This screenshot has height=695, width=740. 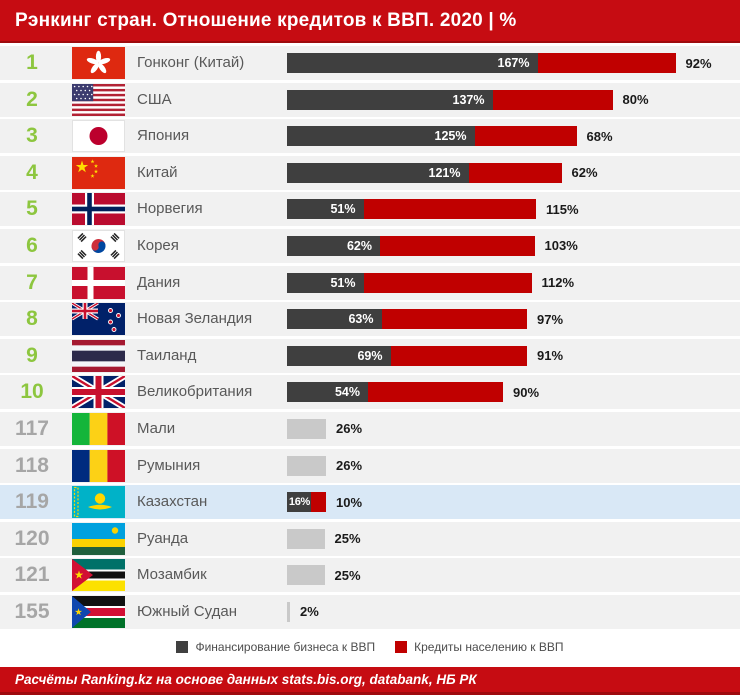 What do you see at coordinates (32, 428) in the screenshot?
I see `rank-number: 117` at bounding box center [32, 428].